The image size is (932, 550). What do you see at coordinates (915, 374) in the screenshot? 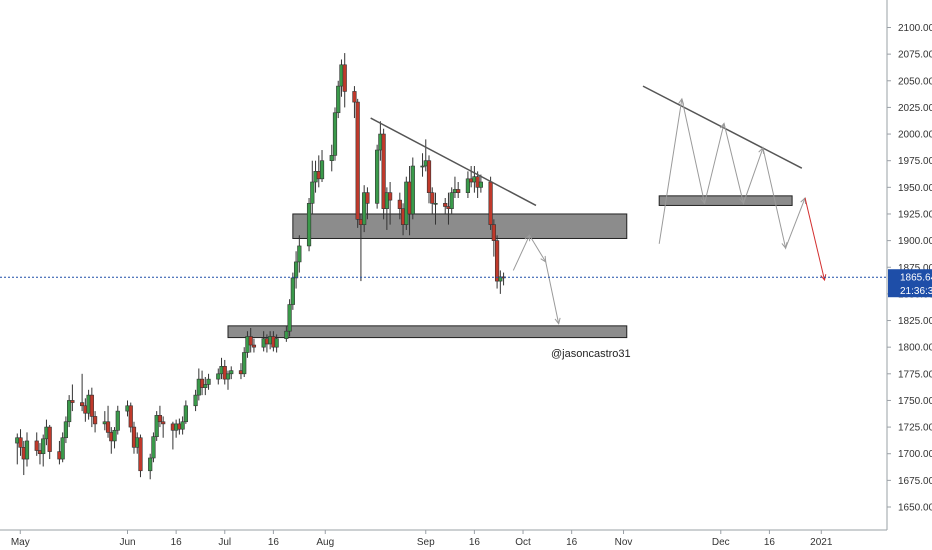
I see `y-tick-label: 1775.00` at bounding box center [915, 374].